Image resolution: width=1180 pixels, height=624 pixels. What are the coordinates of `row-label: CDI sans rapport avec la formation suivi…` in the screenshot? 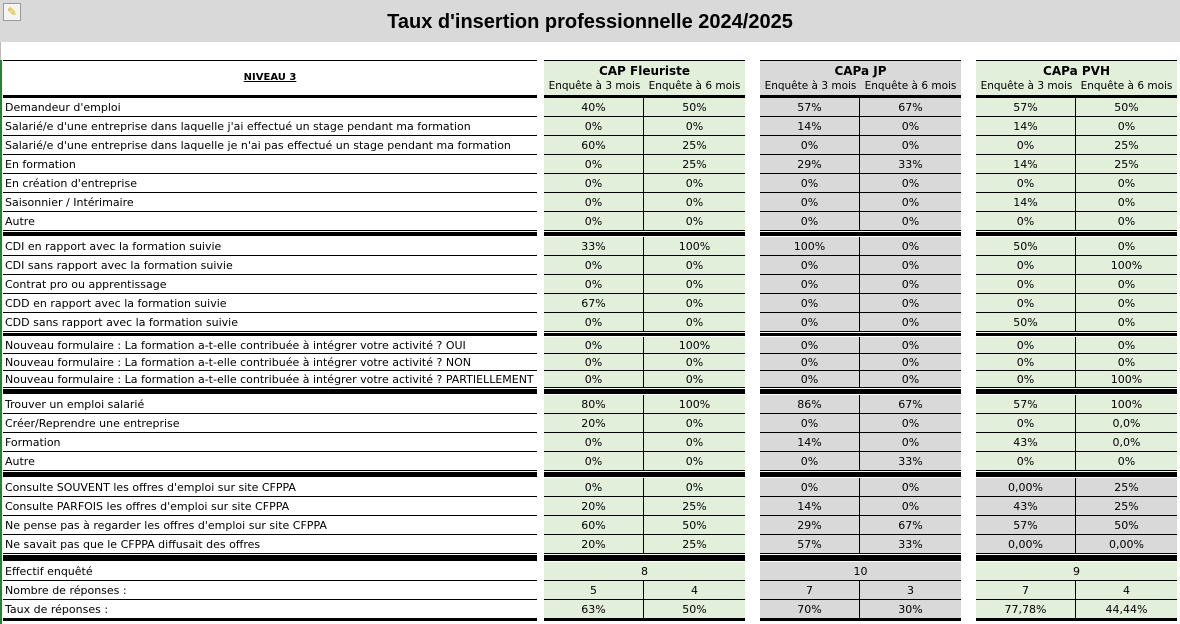 It's located at (270, 265).